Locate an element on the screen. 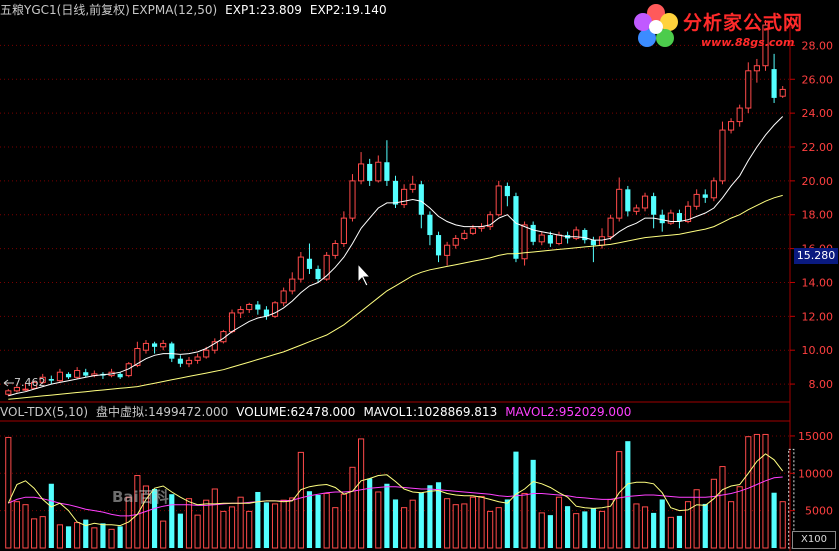 The width and height of the screenshot is (839, 551). mouse-cursor-icon is located at coordinates (364, 274).